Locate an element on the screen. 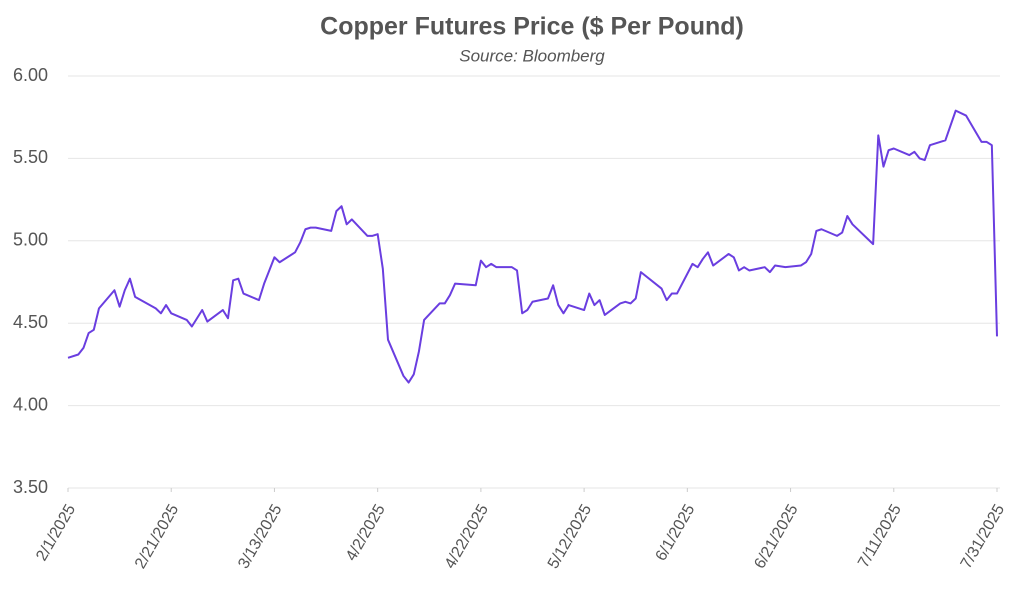  y-tick-label: 4.00 is located at coordinates (30, 404).